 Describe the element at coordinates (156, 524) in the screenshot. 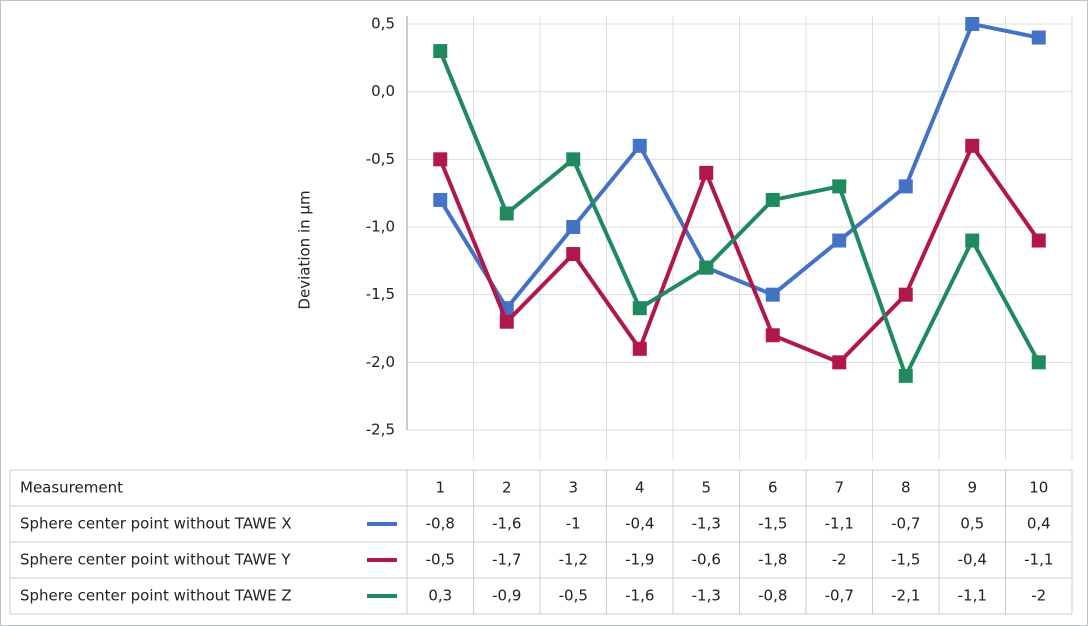

I see `legend-label: Sphere center point without TAWE X` at that location.